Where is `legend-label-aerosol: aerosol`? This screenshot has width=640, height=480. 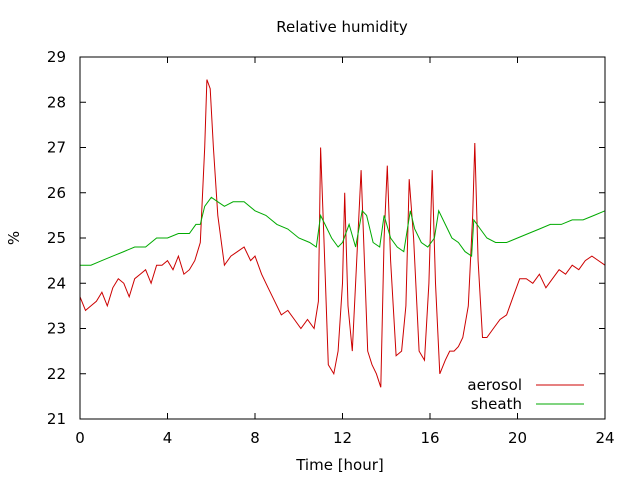
legend-label-aerosol: aerosol is located at coordinates (494, 385).